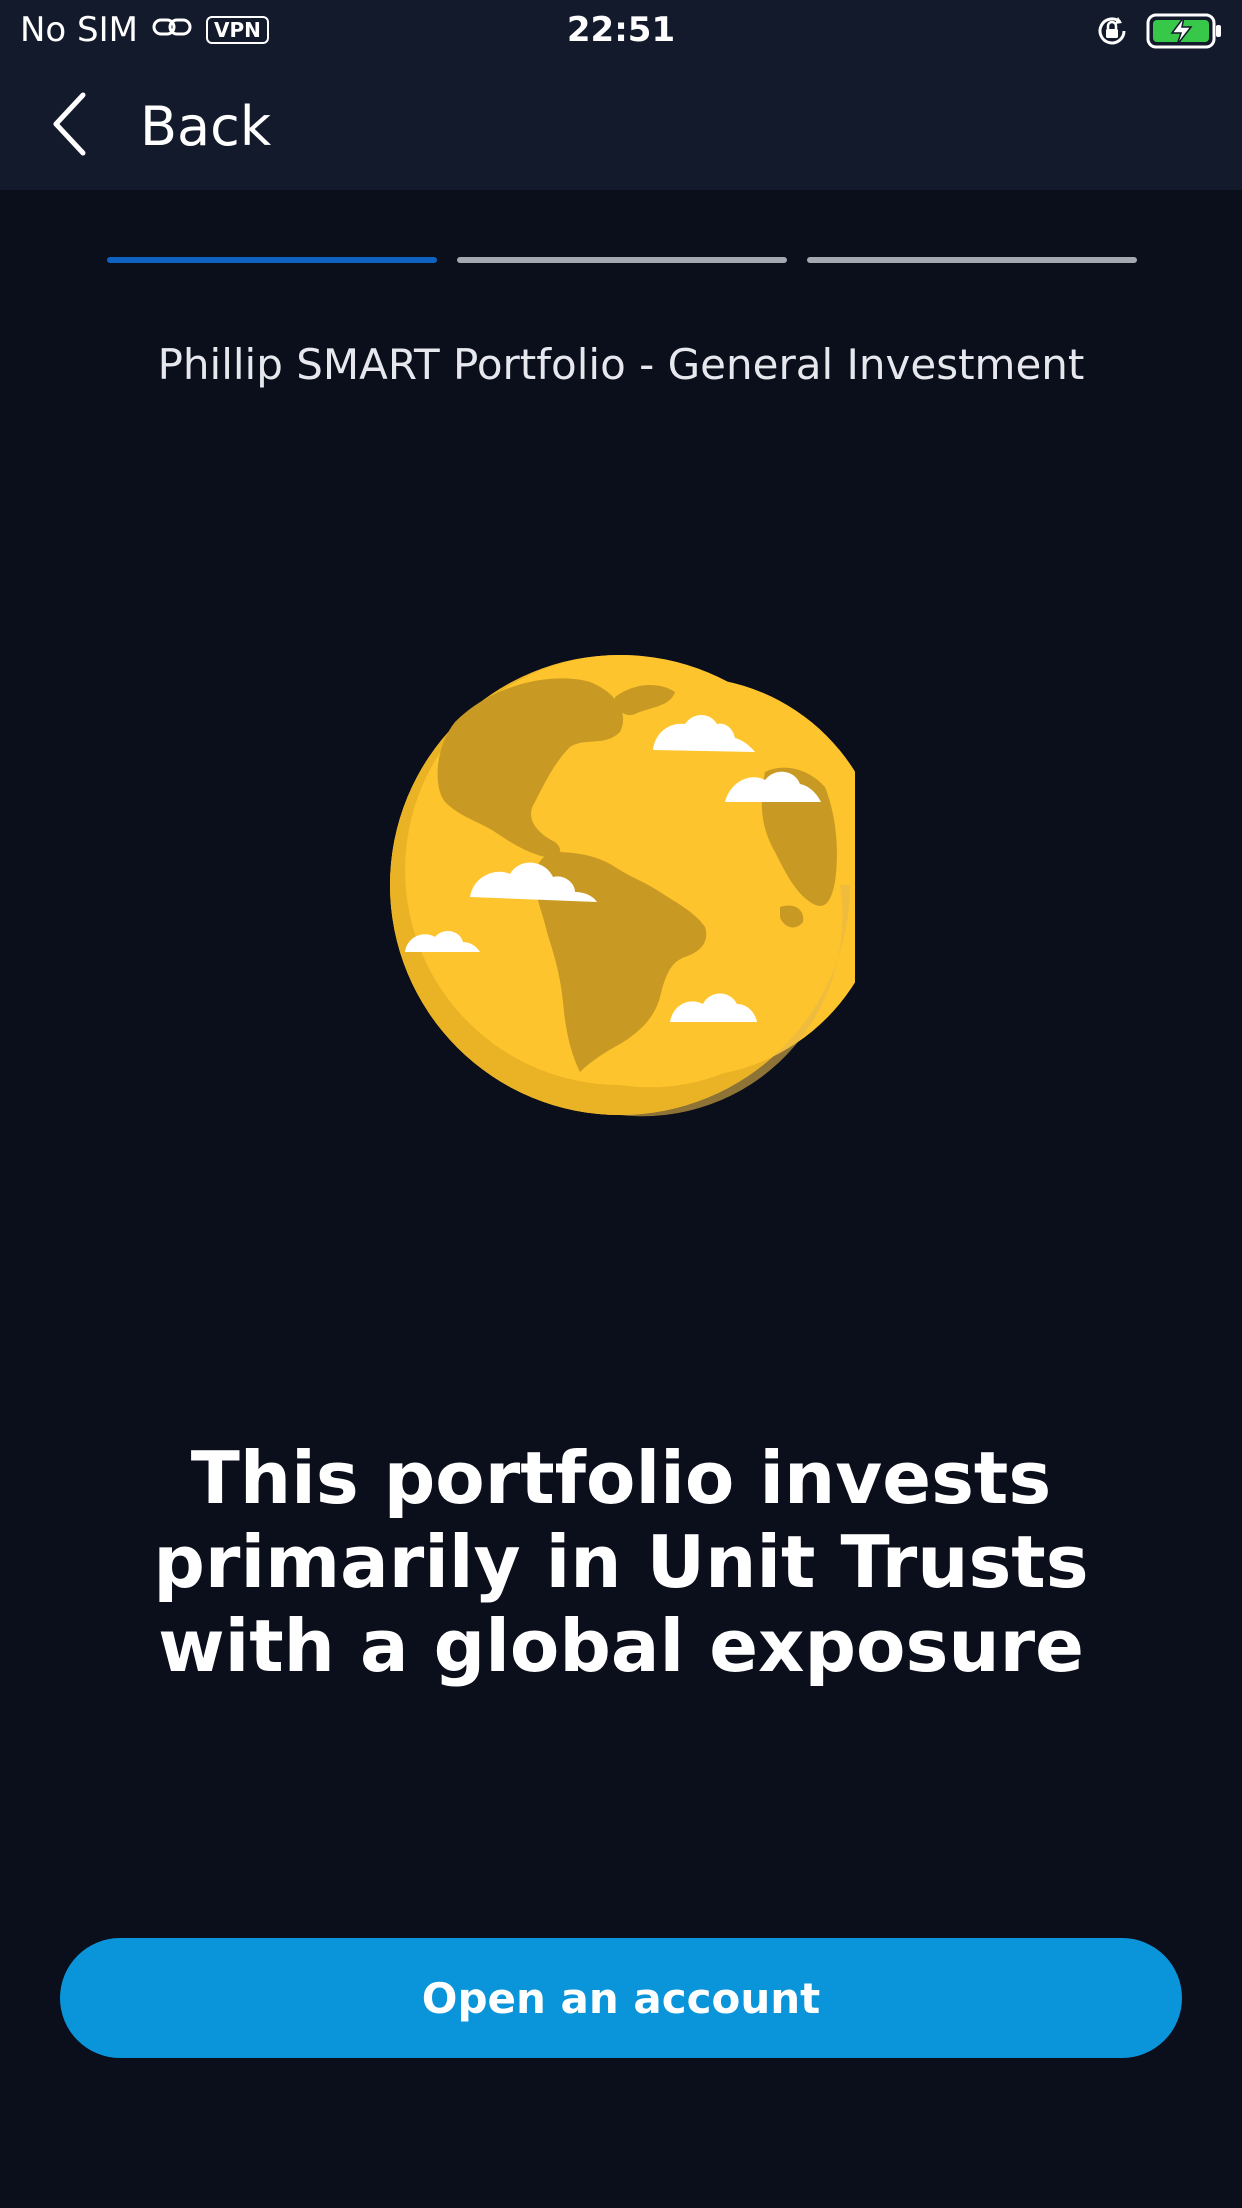 Image resolution: width=1242 pixels, height=2208 pixels. What do you see at coordinates (172, 30) in the screenshot?
I see `link-icon` at bounding box center [172, 30].